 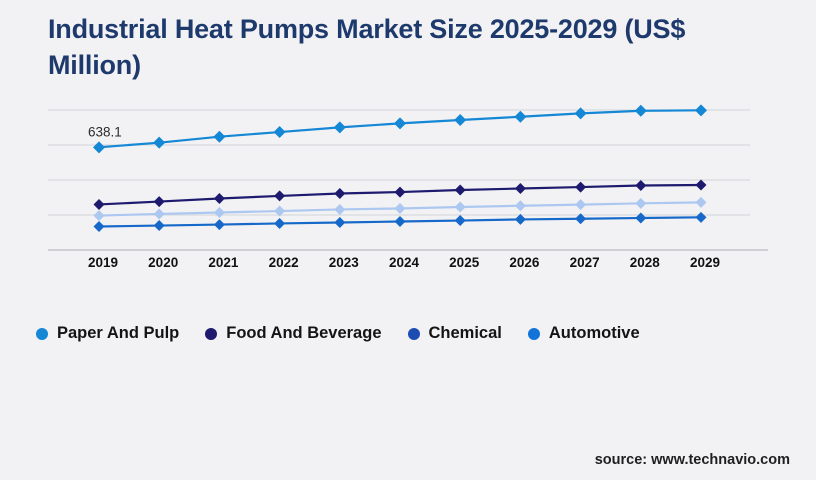 I want to click on x-axis-label-2019: 2019, so click(x=103, y=262).